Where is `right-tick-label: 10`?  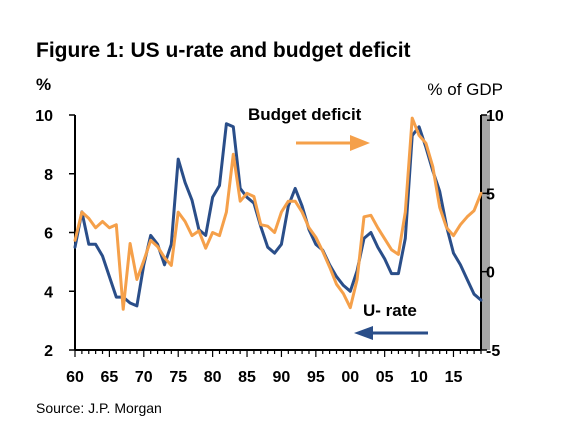 right-tick-label: 10 is located at coordinates (495, 116).